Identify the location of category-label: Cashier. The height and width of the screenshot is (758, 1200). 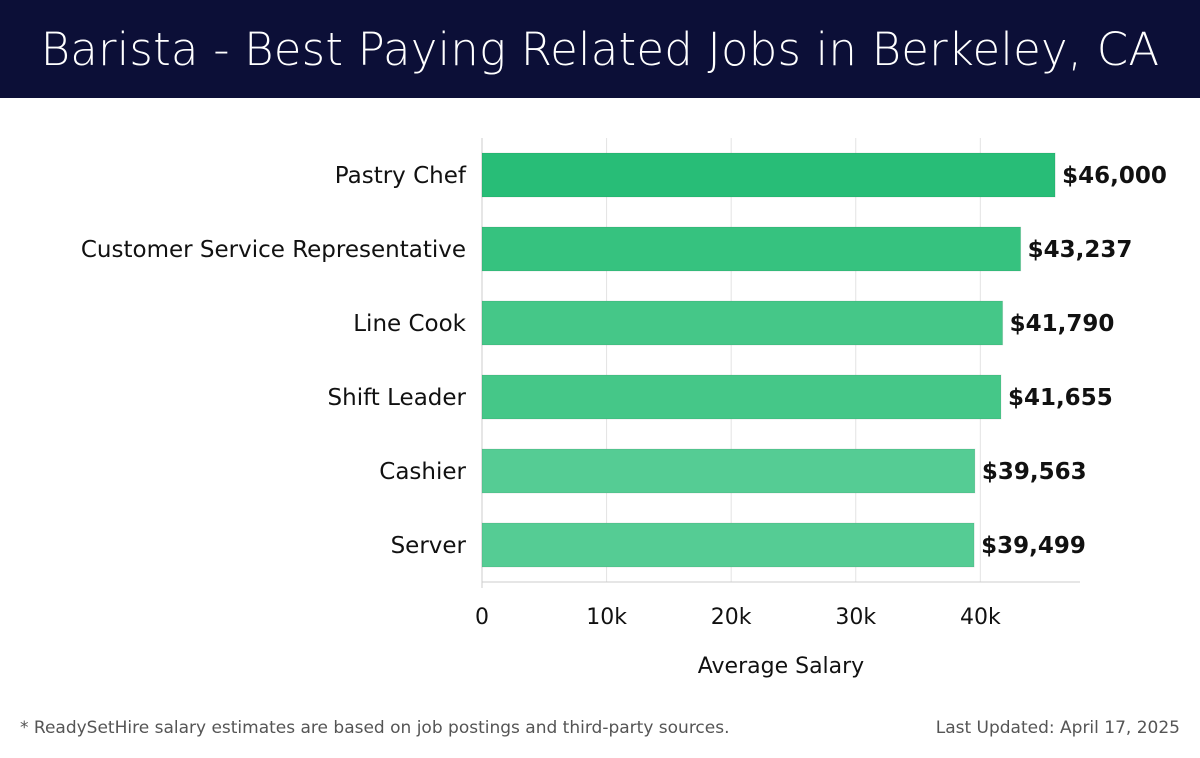
(422, 472).